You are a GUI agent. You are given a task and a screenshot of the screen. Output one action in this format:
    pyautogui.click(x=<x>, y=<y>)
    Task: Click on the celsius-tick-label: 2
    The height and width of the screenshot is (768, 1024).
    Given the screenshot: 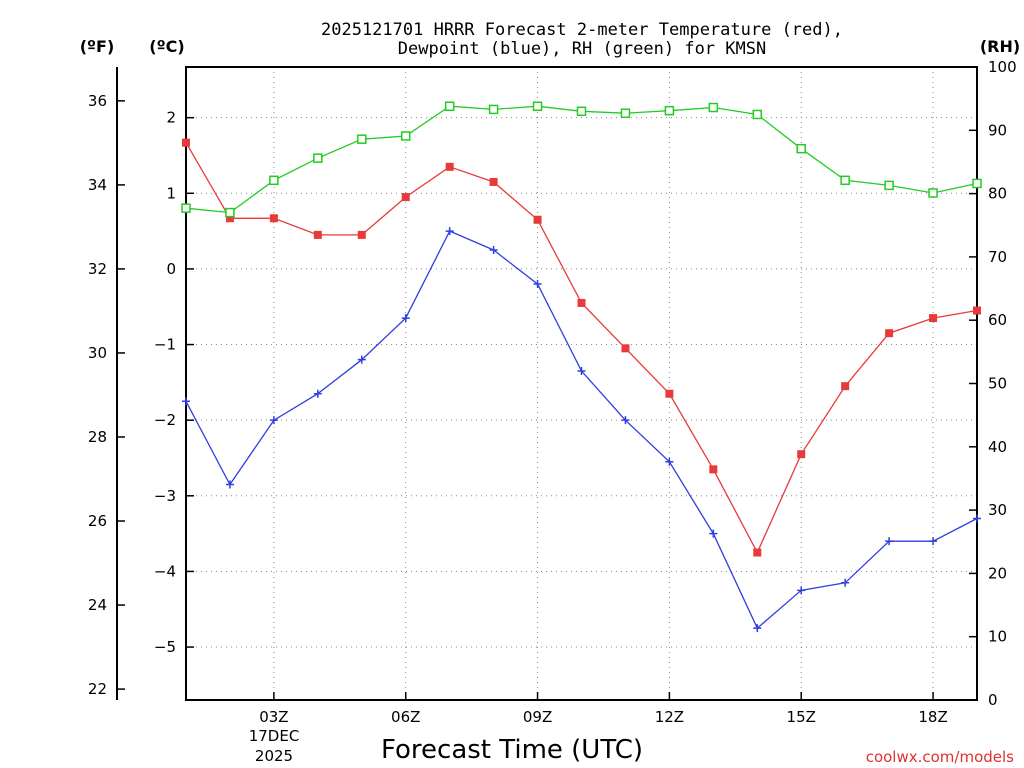 What is the action you would take?
    pyautogui.click(x=171, y=118)
    